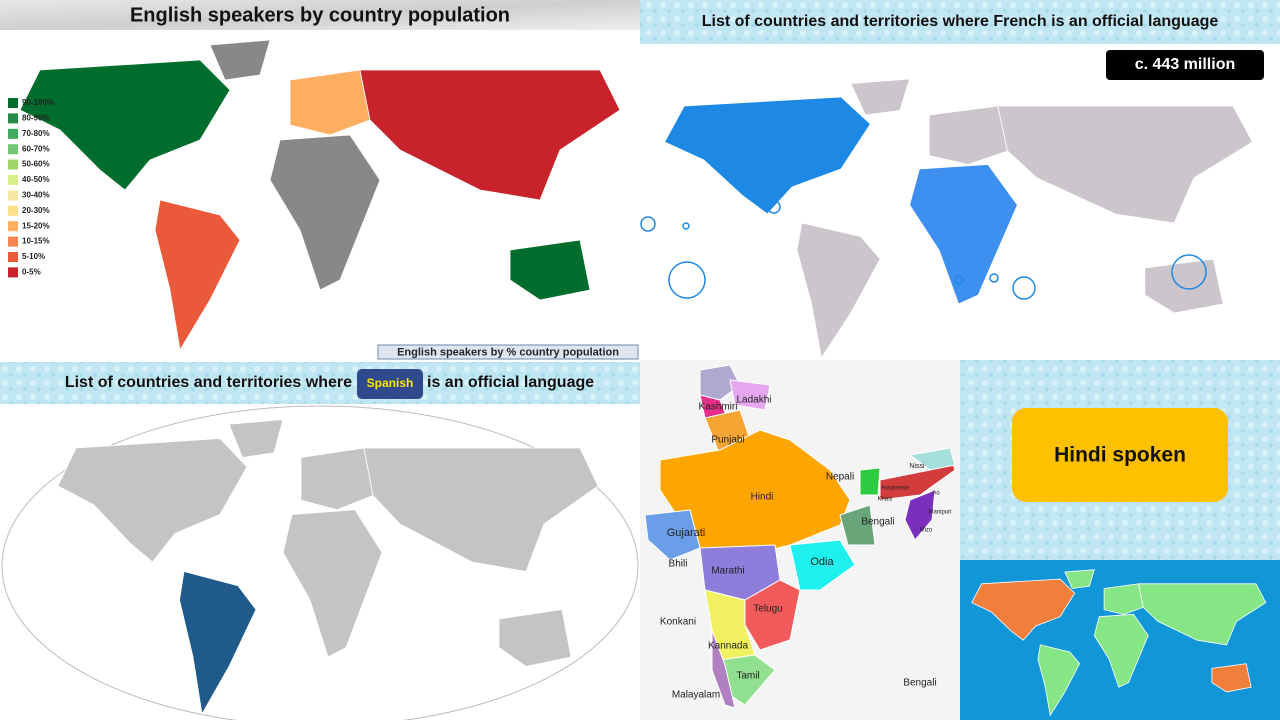 Image resolution: width=1280 pixels, height=720 pixels. I want to click on highlight-box, so click(390, 384).